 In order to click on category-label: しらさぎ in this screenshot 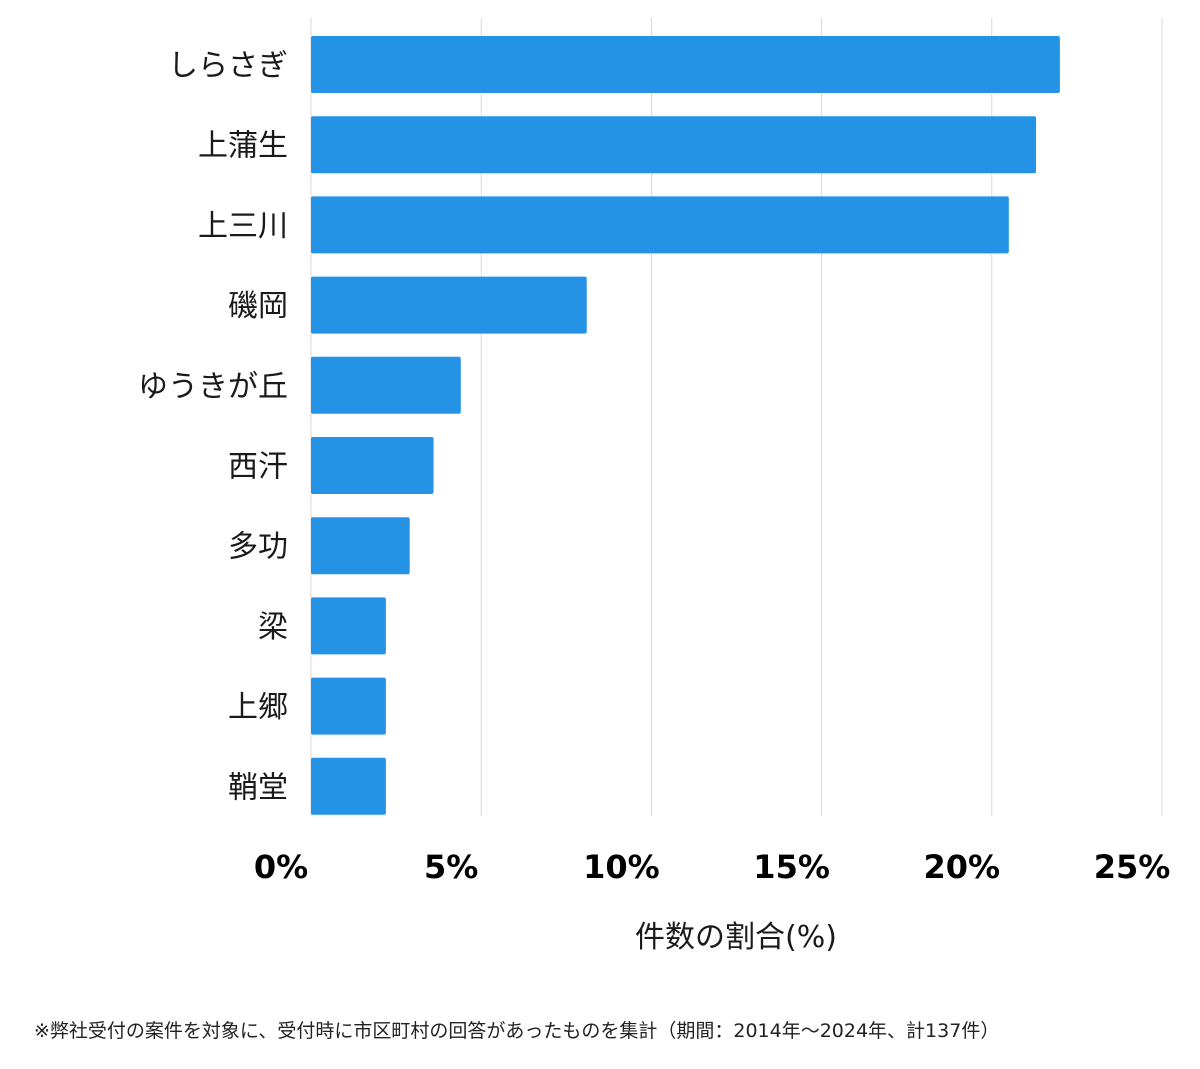, I will do `click(228, 66)`.